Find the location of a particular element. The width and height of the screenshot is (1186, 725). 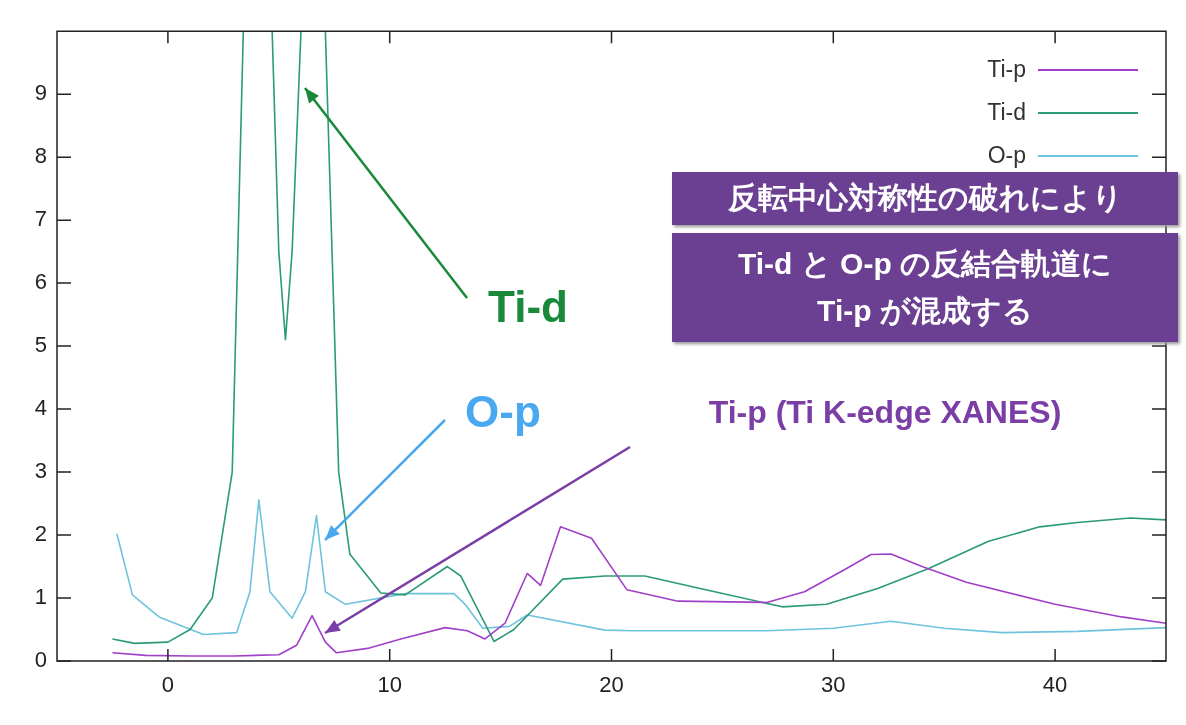

y-tick-label: 6 is located at coordinates (40, 282).